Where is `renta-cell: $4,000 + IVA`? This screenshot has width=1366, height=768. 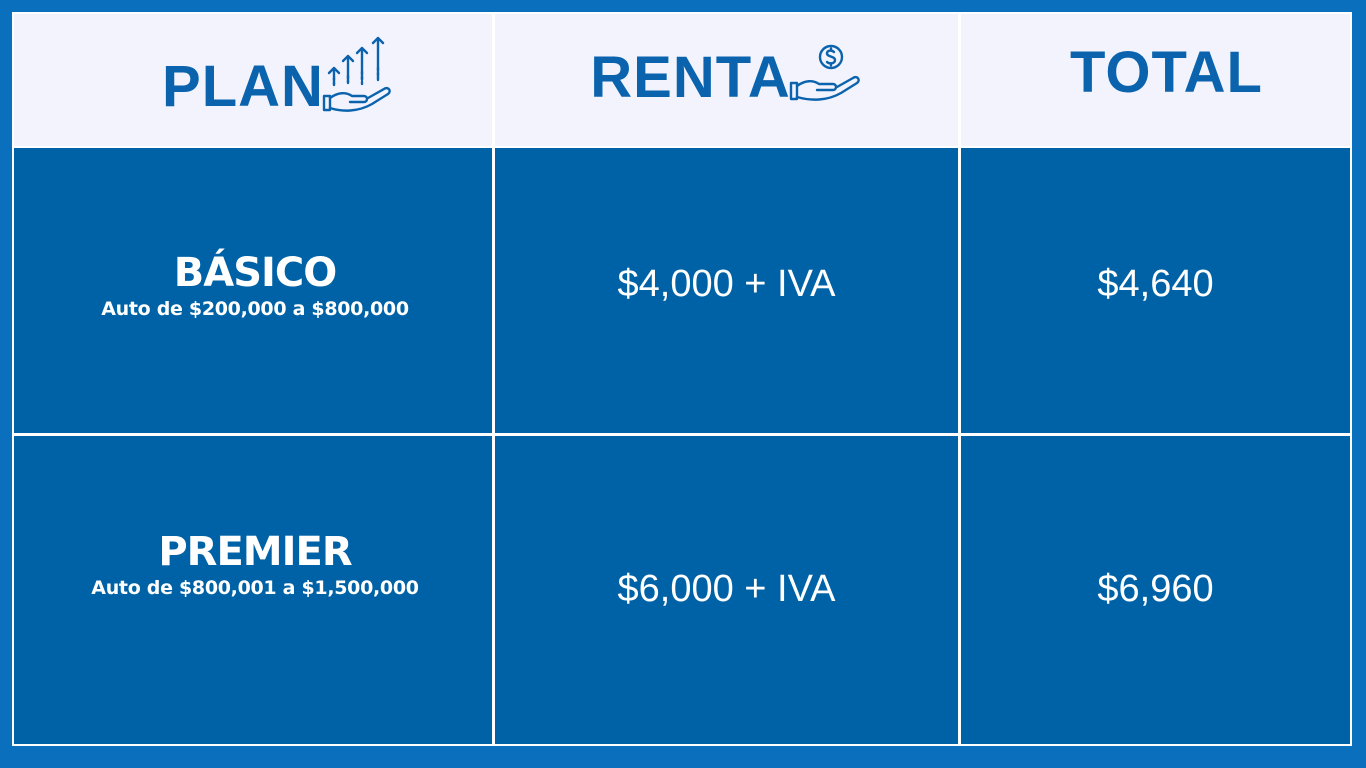
renta-cell: $4,000 + IVA is located at coordinates (726, 290).